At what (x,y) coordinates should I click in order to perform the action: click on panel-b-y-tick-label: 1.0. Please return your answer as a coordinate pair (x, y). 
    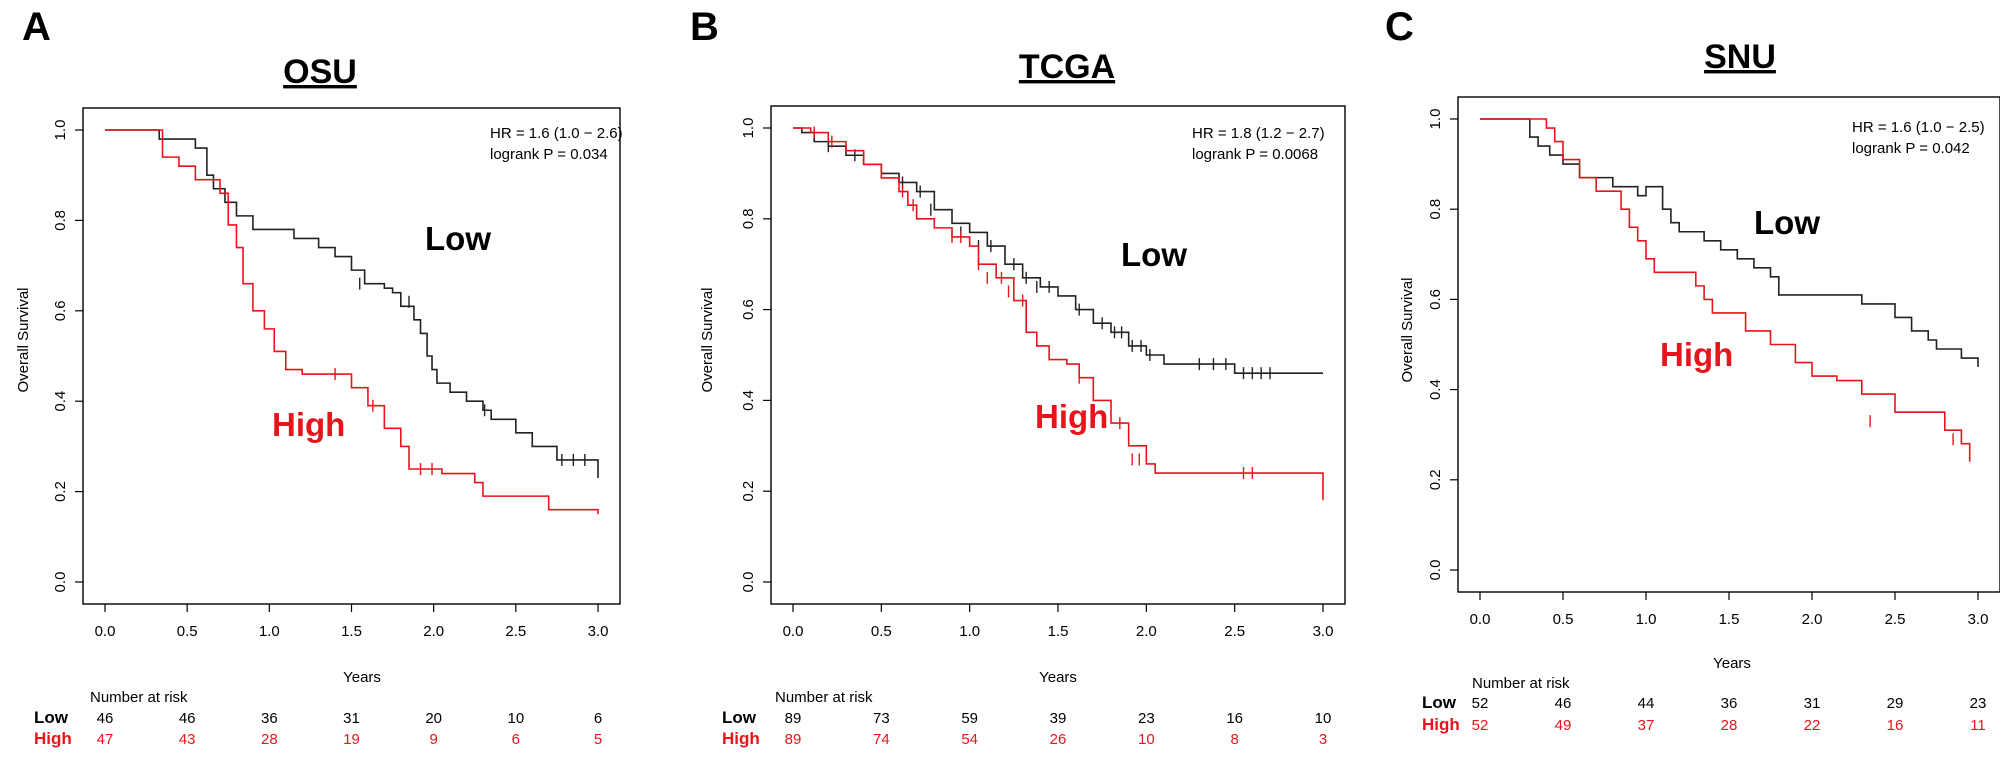
    Looking at the image, I should click on (748, 128).